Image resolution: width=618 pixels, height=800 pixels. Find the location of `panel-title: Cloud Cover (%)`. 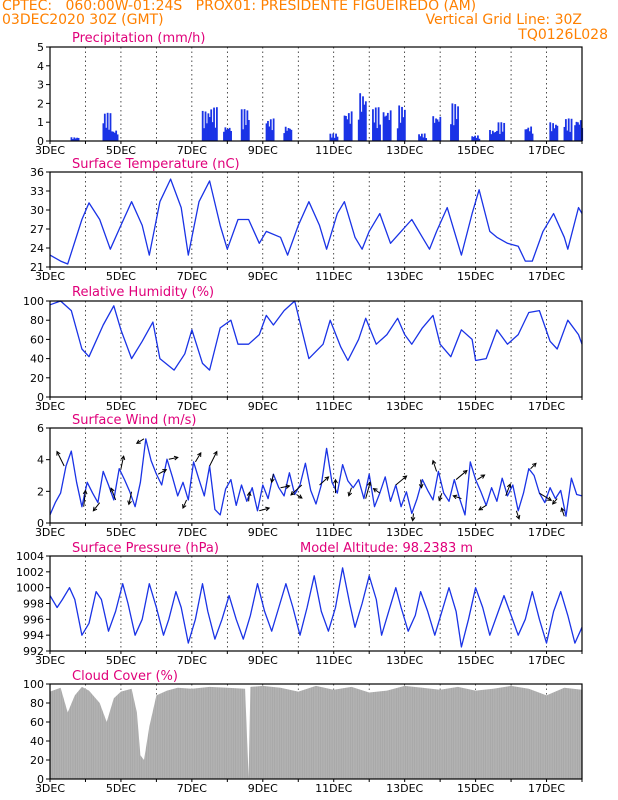

panel-title: Cloud Cover (%) is located at coordinates (125, 676).